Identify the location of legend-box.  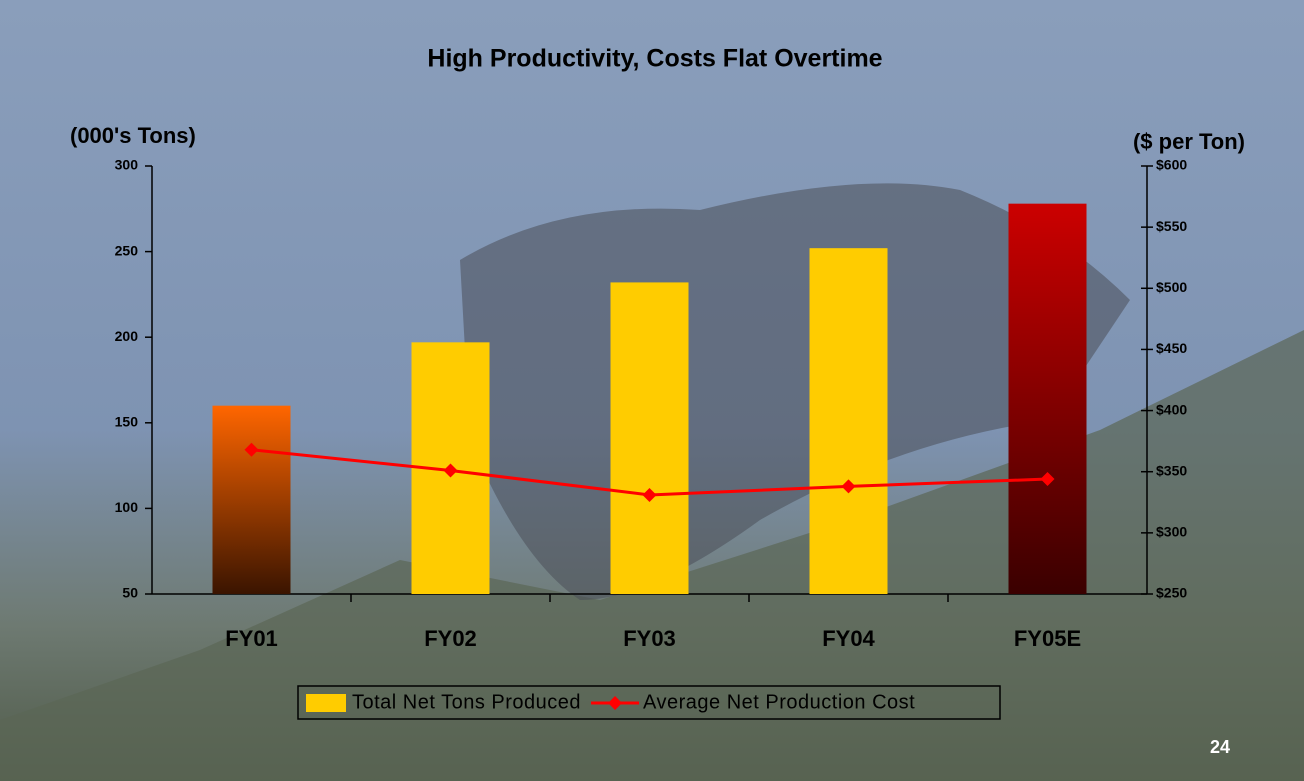
(649, 702).